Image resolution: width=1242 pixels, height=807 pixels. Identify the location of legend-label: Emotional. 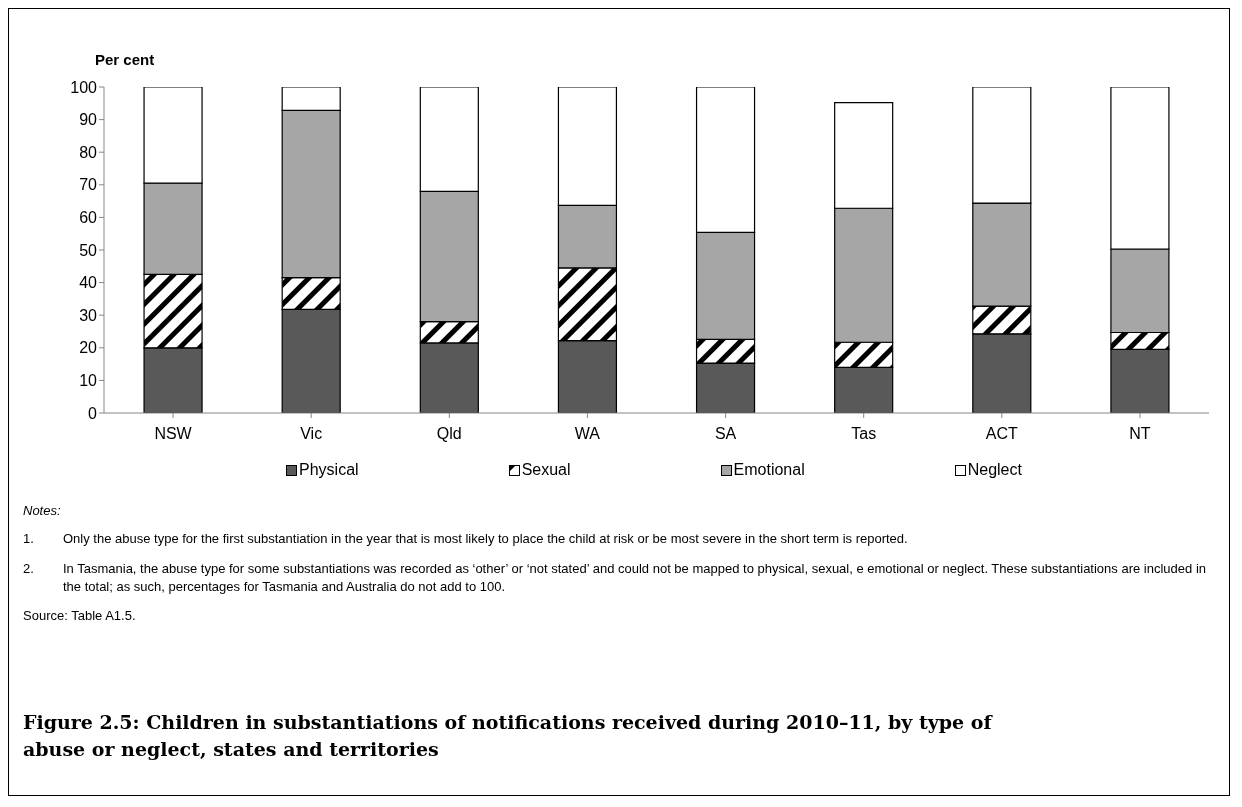
(768, 470).